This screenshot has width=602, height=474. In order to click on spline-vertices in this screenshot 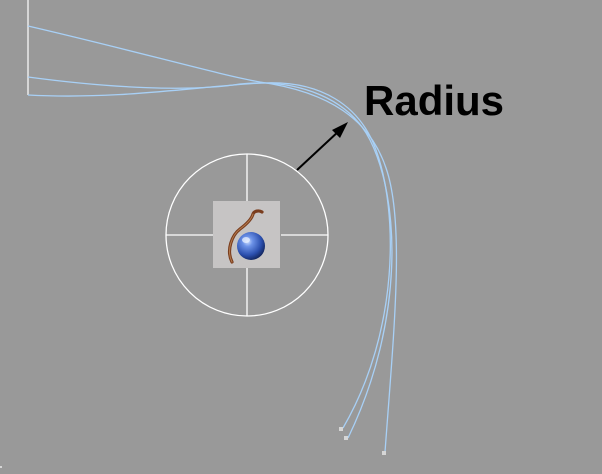, I will do `click(362, 441)`.